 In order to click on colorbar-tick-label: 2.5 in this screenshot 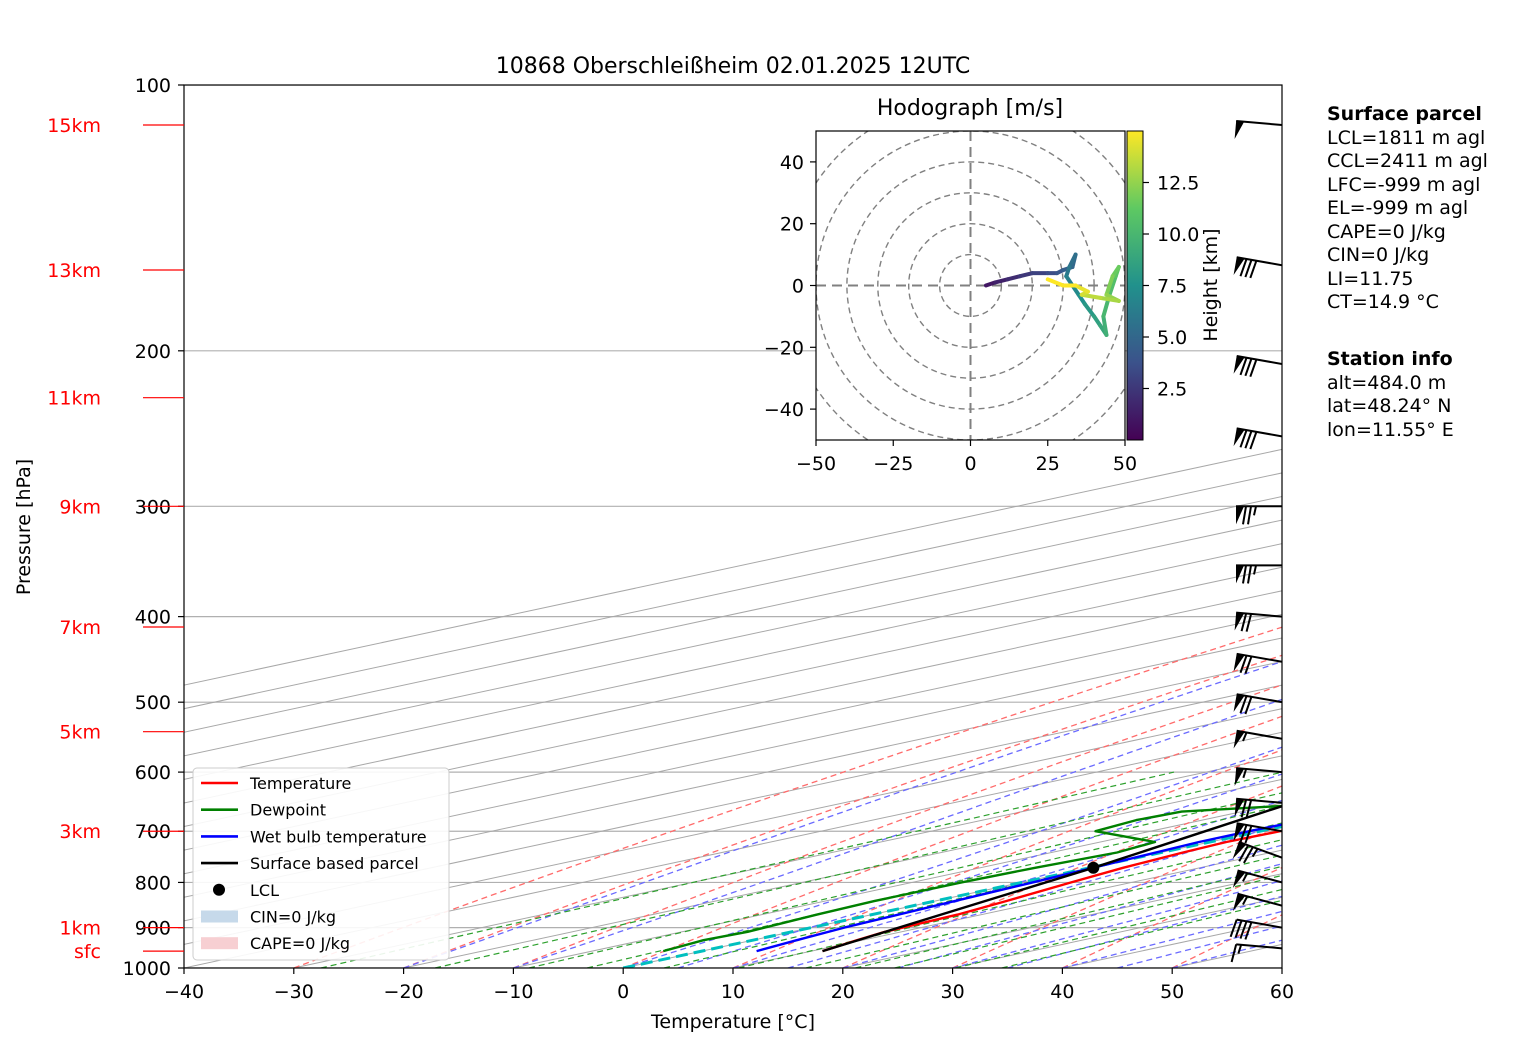, I will do `click(1172, 390)`.